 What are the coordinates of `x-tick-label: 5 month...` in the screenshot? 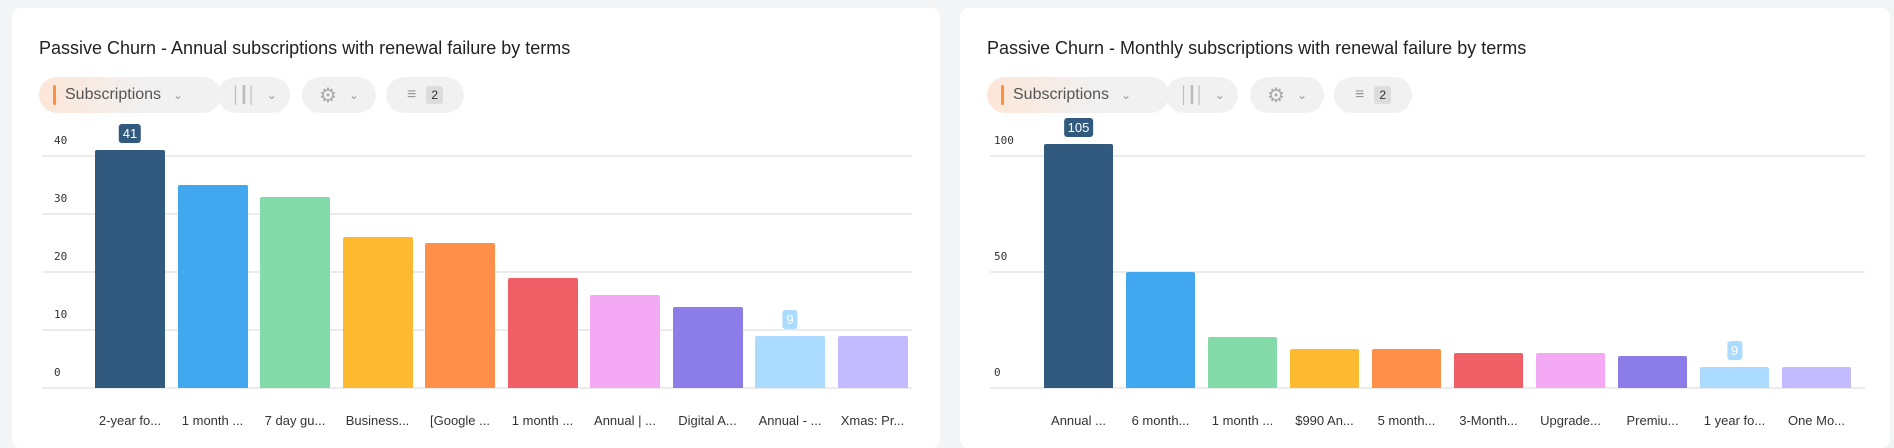 It's located at (1406, 420).